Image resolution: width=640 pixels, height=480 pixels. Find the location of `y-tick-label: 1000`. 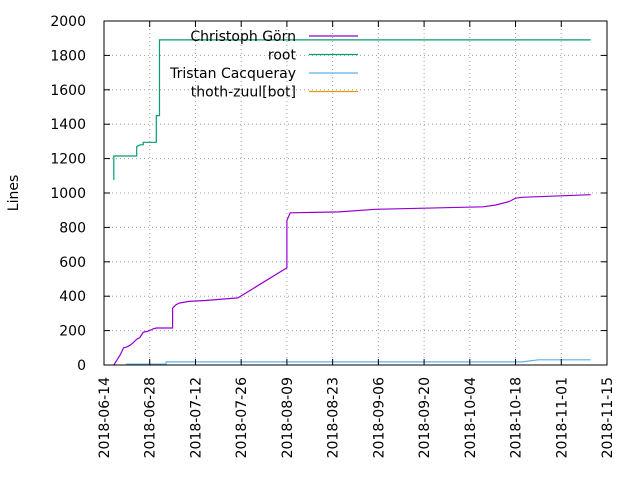

y-tick-label: 1000 is located at coordinates (68, 194).